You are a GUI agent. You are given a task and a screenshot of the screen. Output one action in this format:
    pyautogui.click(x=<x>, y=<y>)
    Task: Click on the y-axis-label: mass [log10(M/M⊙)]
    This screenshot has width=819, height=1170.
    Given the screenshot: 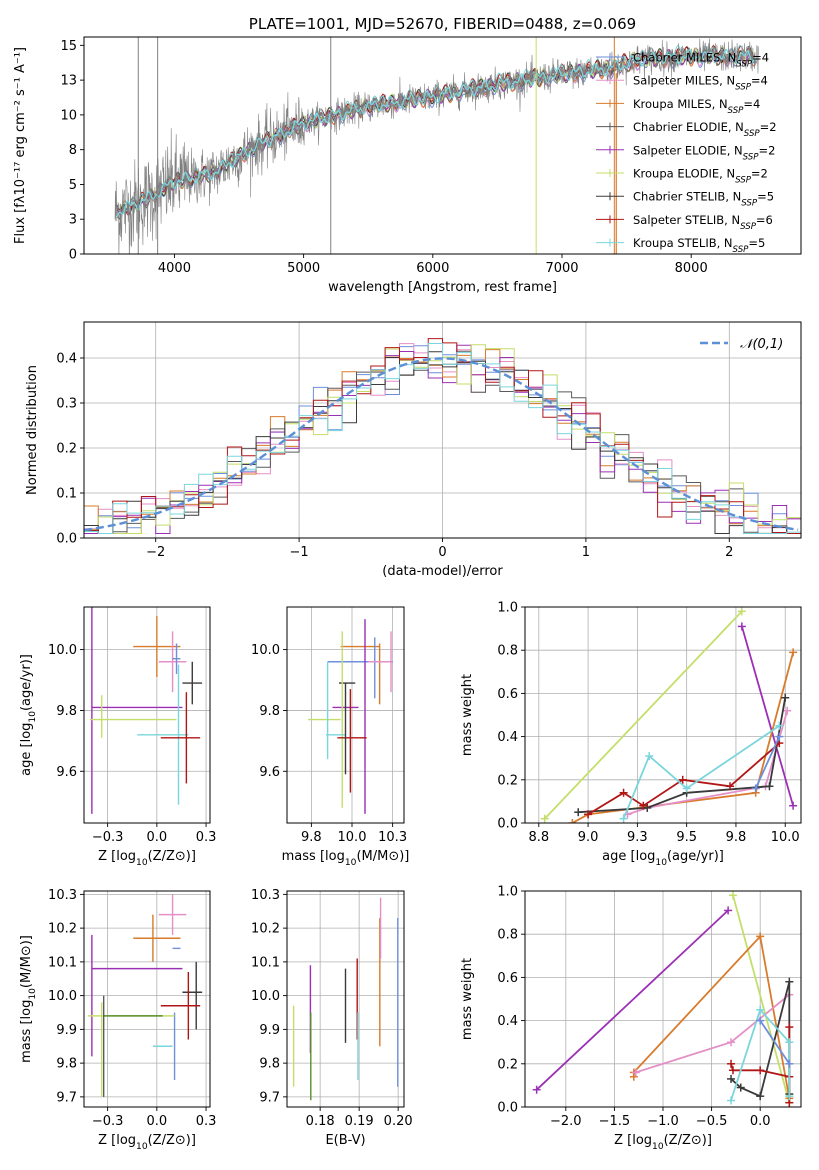 What is the action you would take?
    pyautogui.click(x=28, y=999)
    